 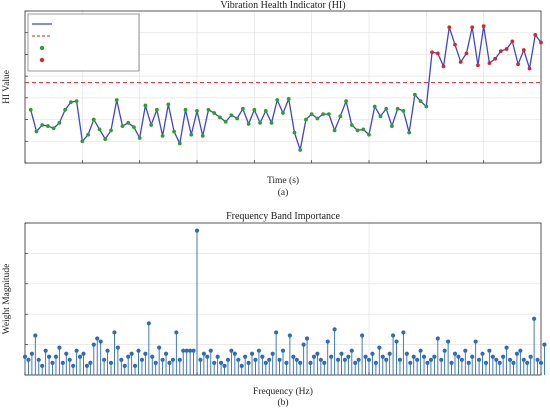 What do you see at coordinates (7, 87) in the screenshot?
I see `hi-y-label: HI Value` at bounding box center [7, 87].